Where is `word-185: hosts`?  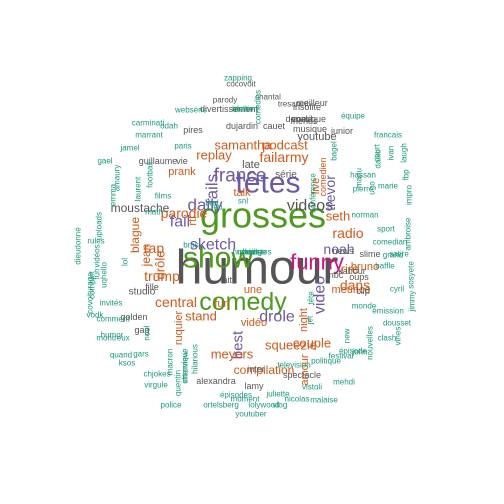
word-185: hosts is located at coordinates (251, 252).